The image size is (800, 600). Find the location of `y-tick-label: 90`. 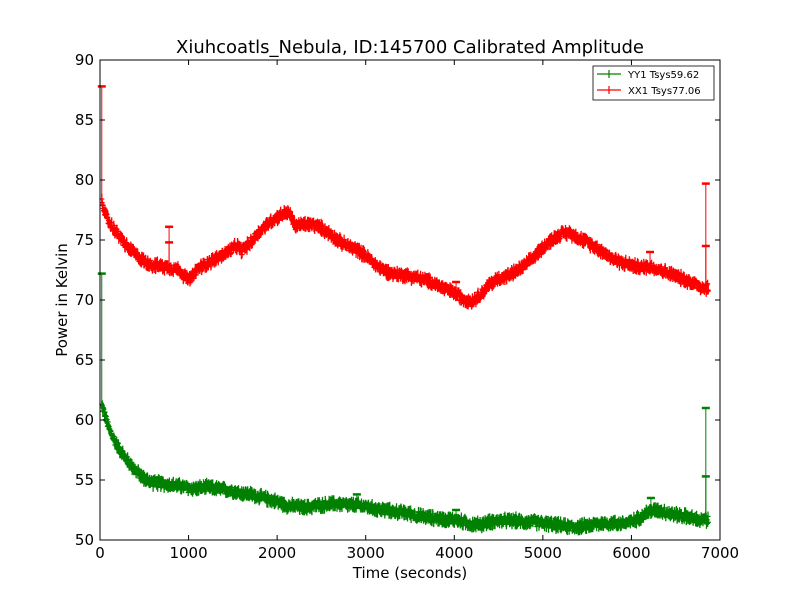

y-tick-label: 90 is located at coordinates (84, 60).